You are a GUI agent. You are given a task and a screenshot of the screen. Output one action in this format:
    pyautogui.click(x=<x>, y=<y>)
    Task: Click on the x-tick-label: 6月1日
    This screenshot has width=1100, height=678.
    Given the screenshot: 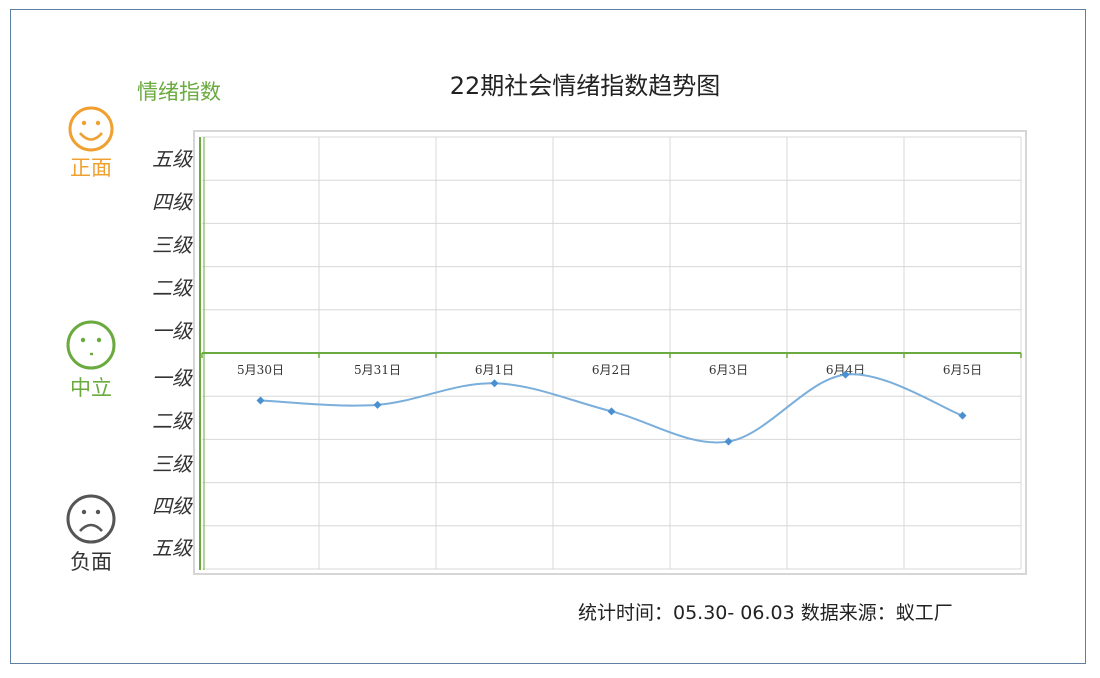 What is the action you would take?
    pyautogui.click(x=494, y=370)
    